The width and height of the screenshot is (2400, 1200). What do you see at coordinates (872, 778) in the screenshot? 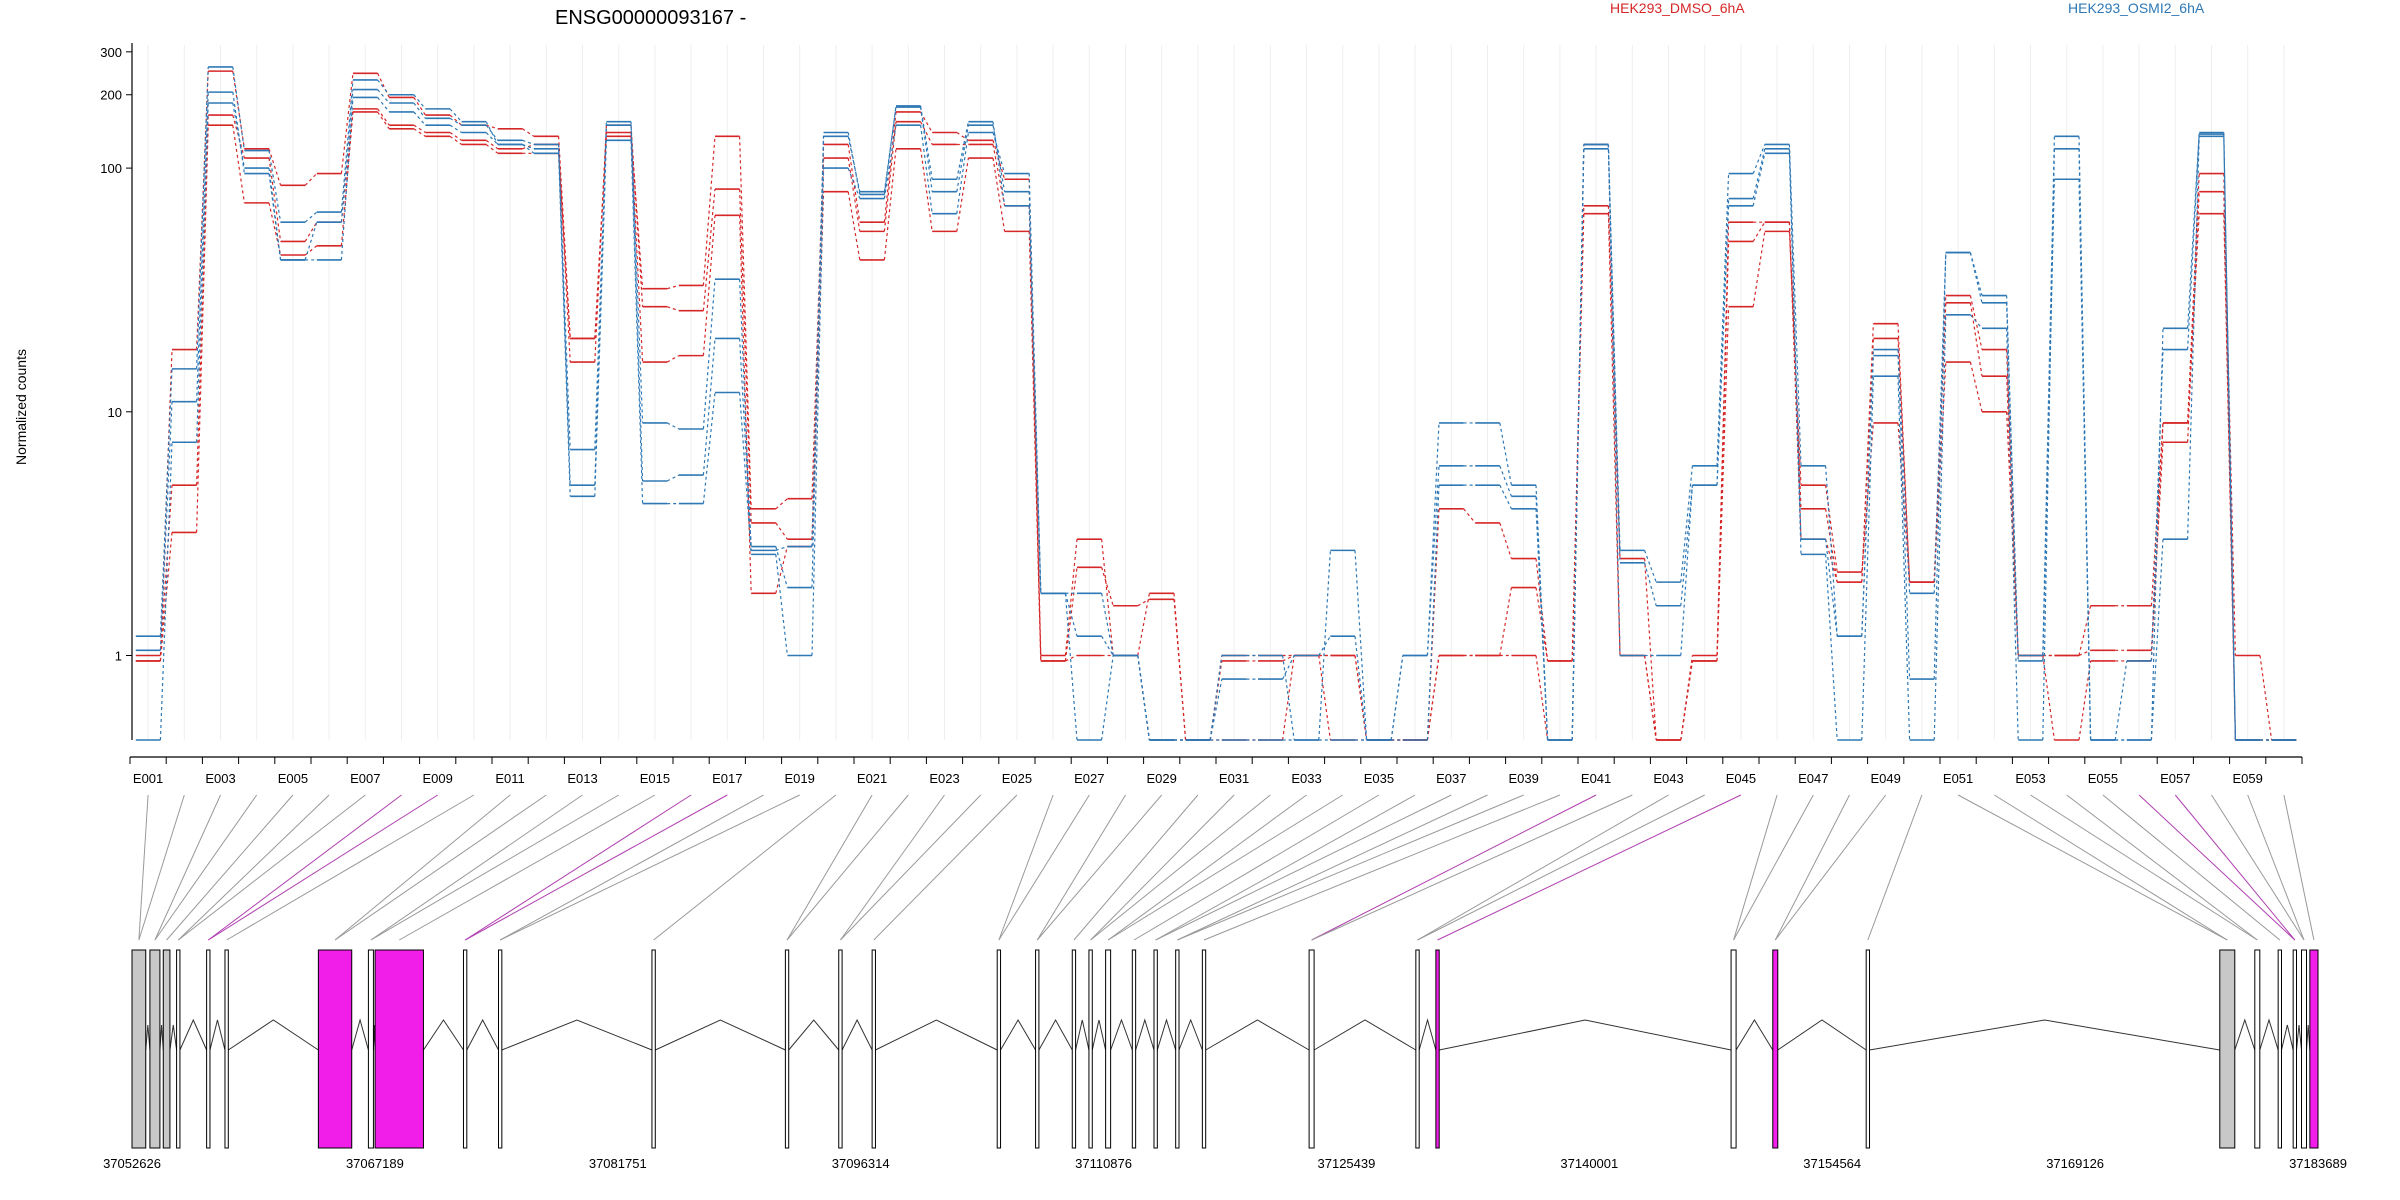
I see `exon-tick-label: E021` at bounding box center [872, 778].